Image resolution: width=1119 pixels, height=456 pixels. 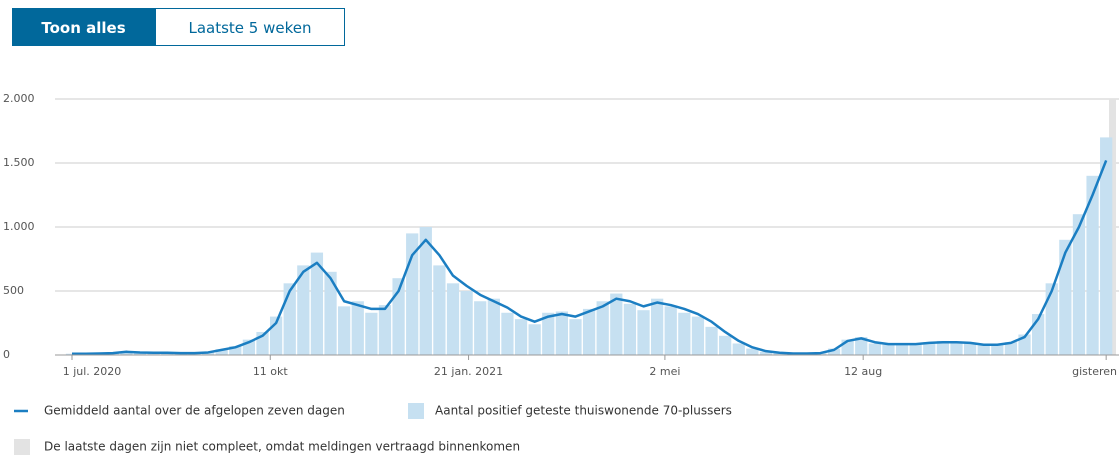 What do you see at coordinates (664, 371) in the screenshot?
I see `x-tick-label: 2 mei` at bounding box center [664, 371].